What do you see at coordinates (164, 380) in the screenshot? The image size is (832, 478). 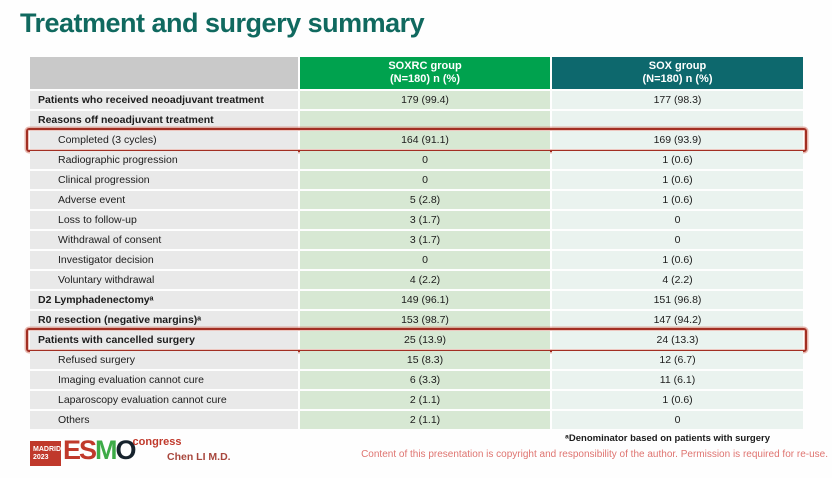 I see `row-label: Imaging evaluation cannot cure` at bounding box center [164, 380].